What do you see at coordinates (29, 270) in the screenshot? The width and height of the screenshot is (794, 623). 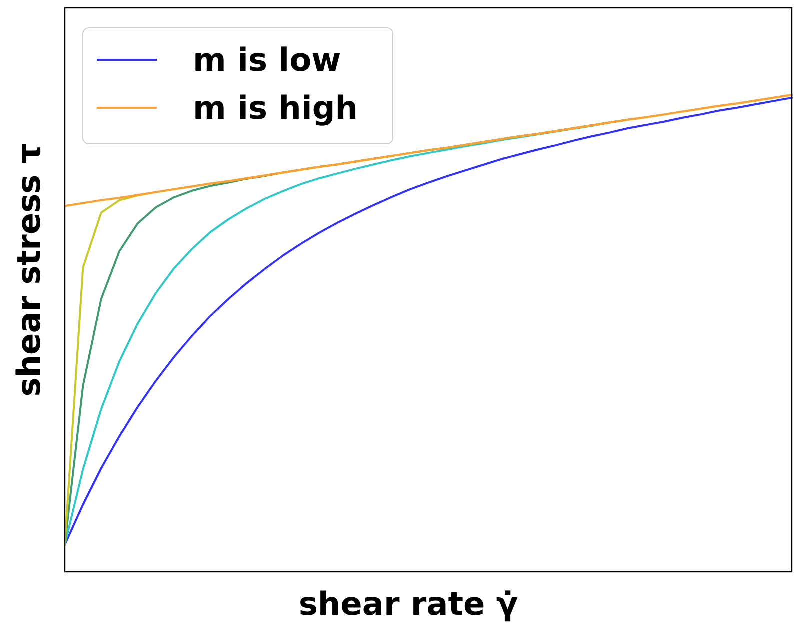 I see `y-axis-title: shear stress τ` at bounding box center [29, 270].